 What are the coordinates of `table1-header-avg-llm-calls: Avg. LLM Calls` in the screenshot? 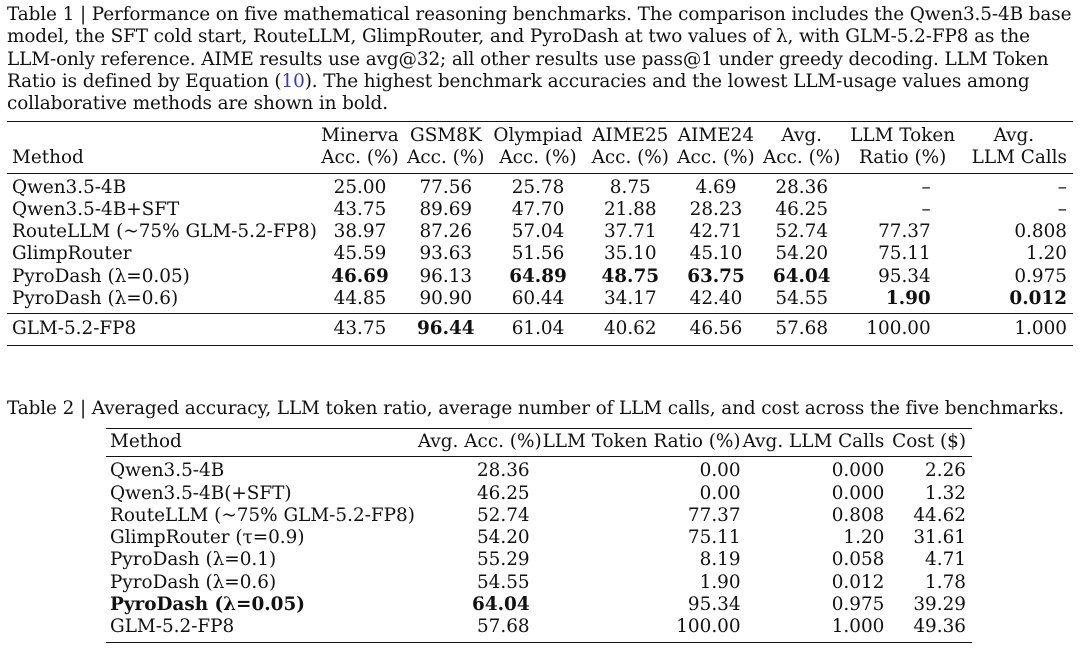 It's located at (1019, 147).